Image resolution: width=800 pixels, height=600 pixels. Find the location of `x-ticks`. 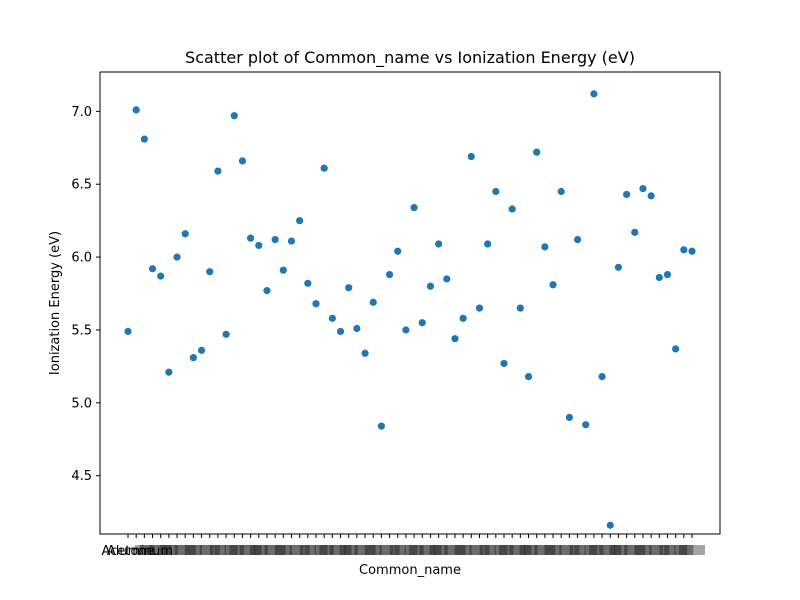

x-ticks is located at coordinates (416, 544).